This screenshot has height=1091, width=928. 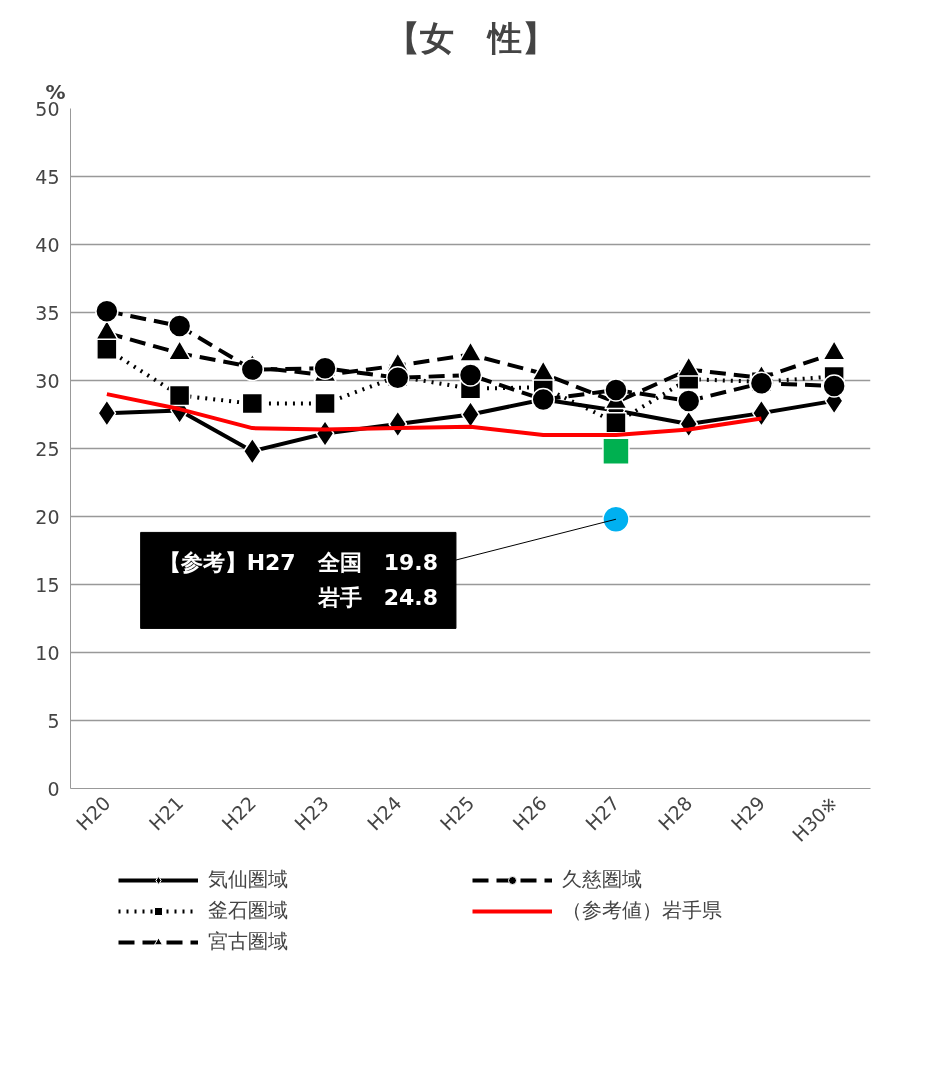 I want to click on chart-title: 【女 性】, so click(x=470, y=37).